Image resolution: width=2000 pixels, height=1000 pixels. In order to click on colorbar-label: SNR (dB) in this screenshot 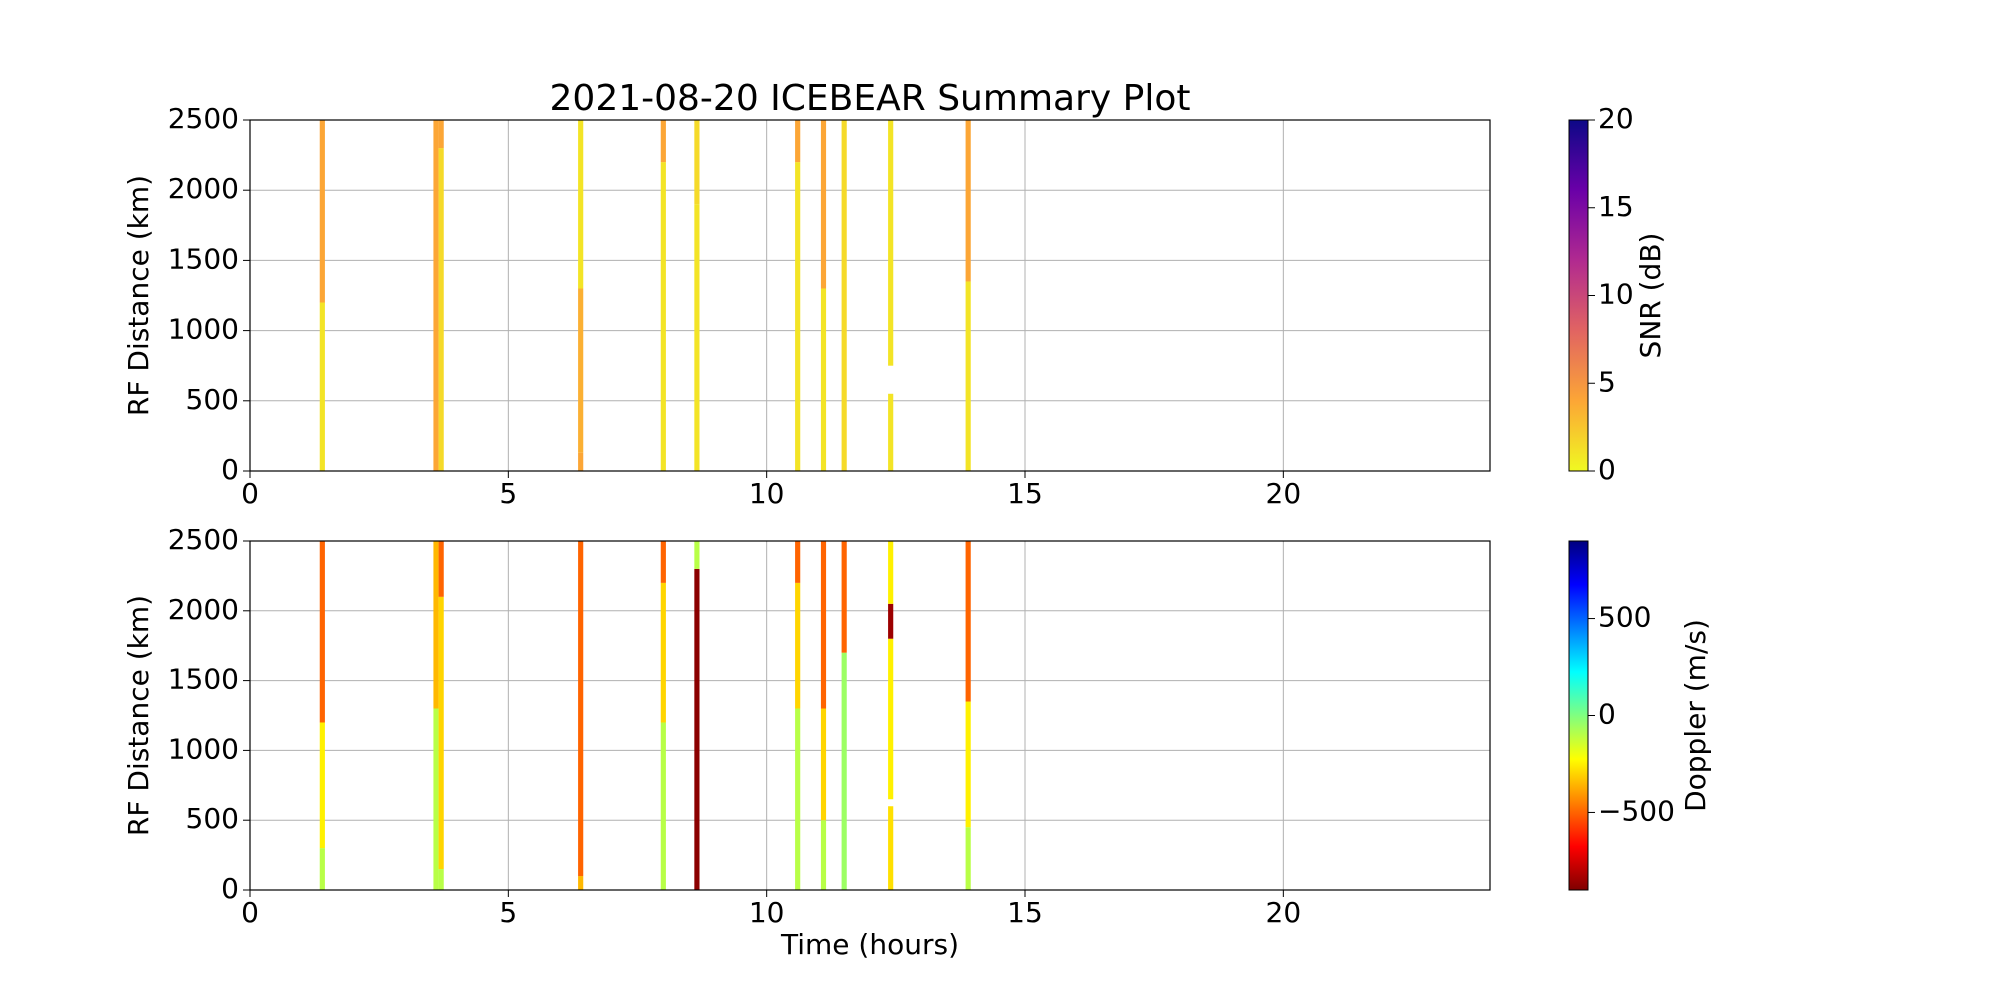, I will do `click(1650, 296)`.